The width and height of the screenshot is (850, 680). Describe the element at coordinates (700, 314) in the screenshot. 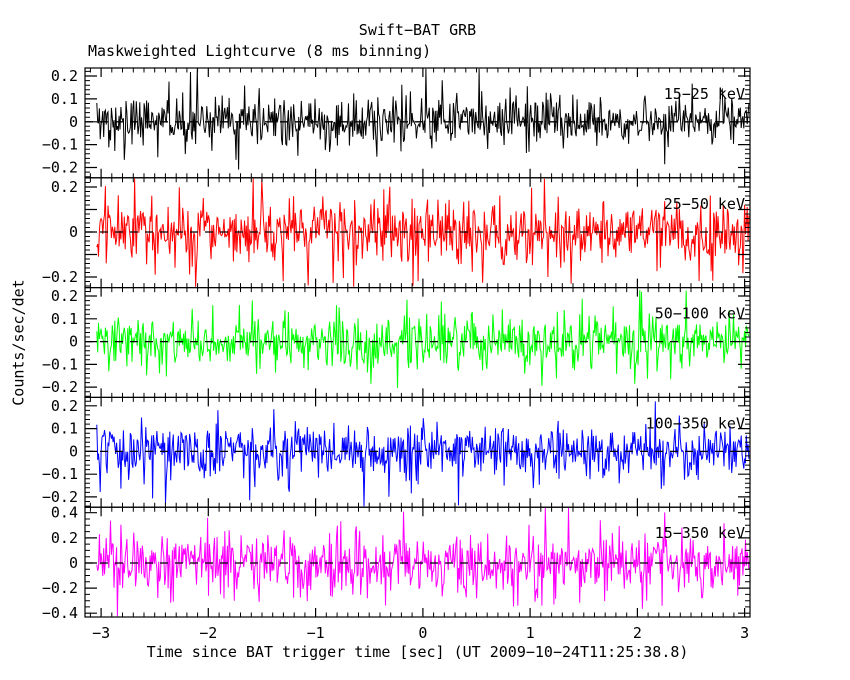

I see `band-label: 50−100 keV` at that location.